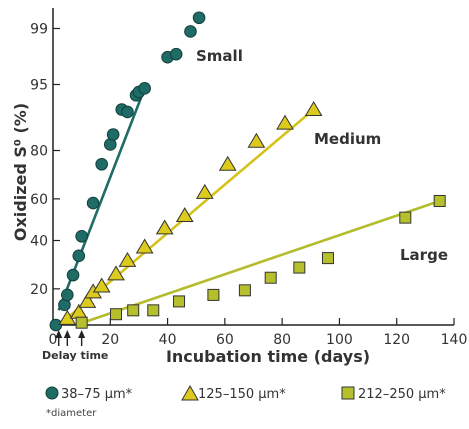 This screenshot has height=429, width=469. What do you see at coordinates (339, 340) in the screenshot?
I see `x-tick-label: 100` at bounding box center [339, 340].